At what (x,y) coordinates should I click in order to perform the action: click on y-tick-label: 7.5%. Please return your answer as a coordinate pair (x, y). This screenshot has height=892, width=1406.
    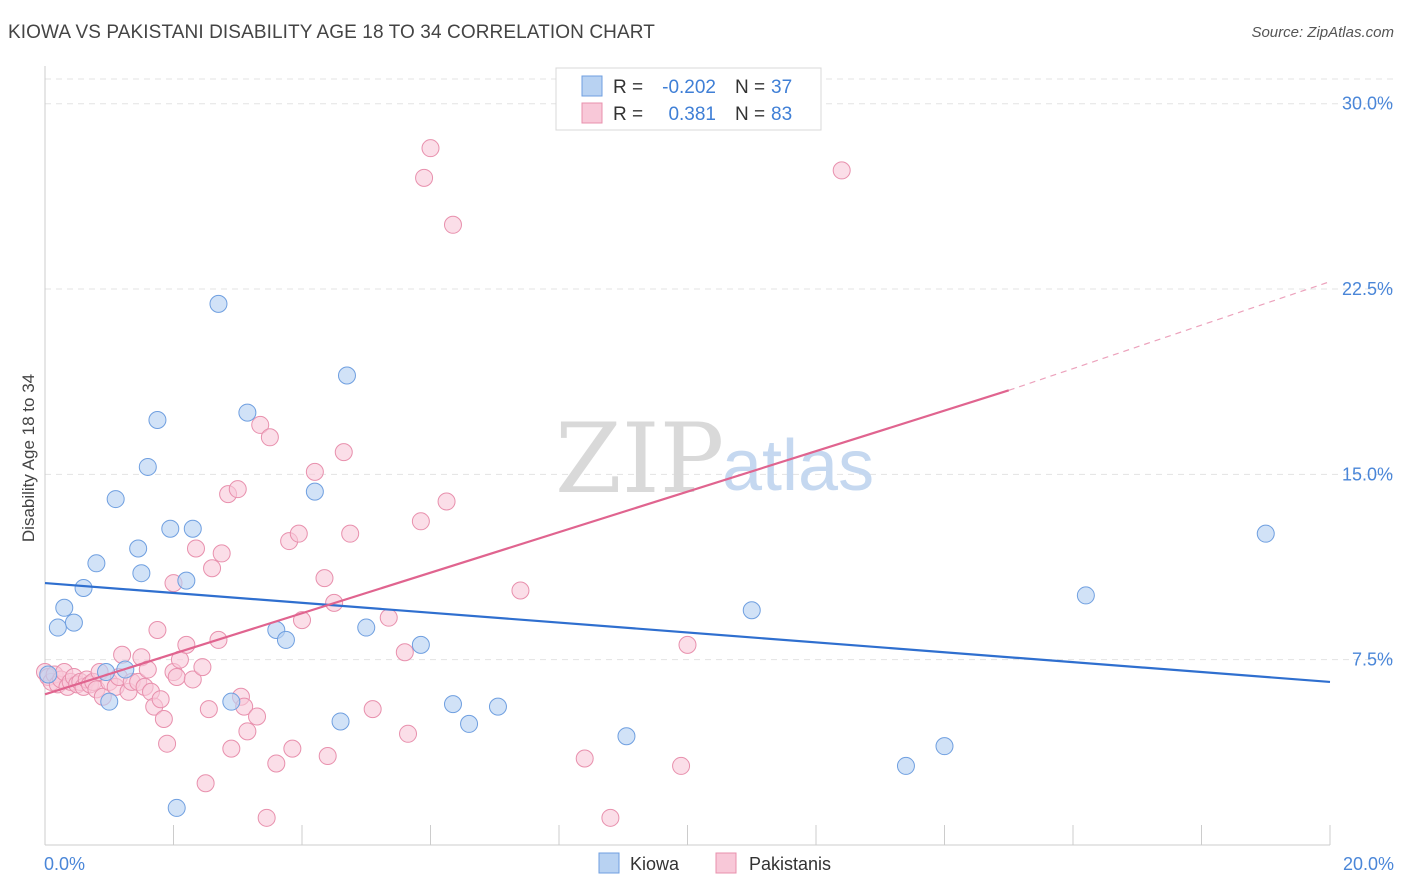
    Looking at the image, I should click on (1372, 660).